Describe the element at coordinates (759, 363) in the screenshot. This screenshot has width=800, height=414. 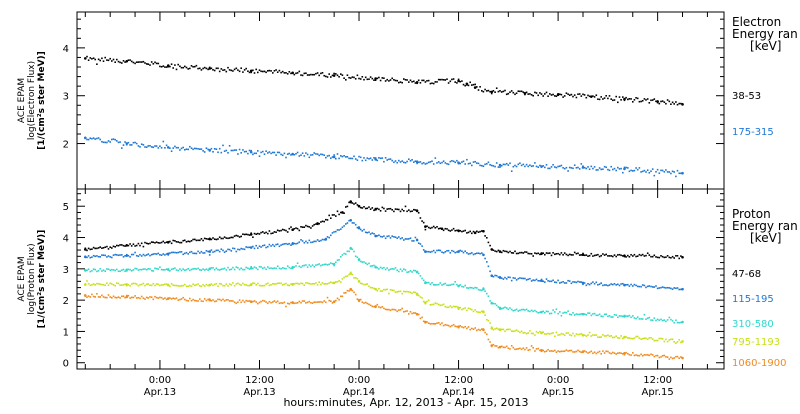
I see `proton-legend-1060-1900: 1060-1900` at that location.